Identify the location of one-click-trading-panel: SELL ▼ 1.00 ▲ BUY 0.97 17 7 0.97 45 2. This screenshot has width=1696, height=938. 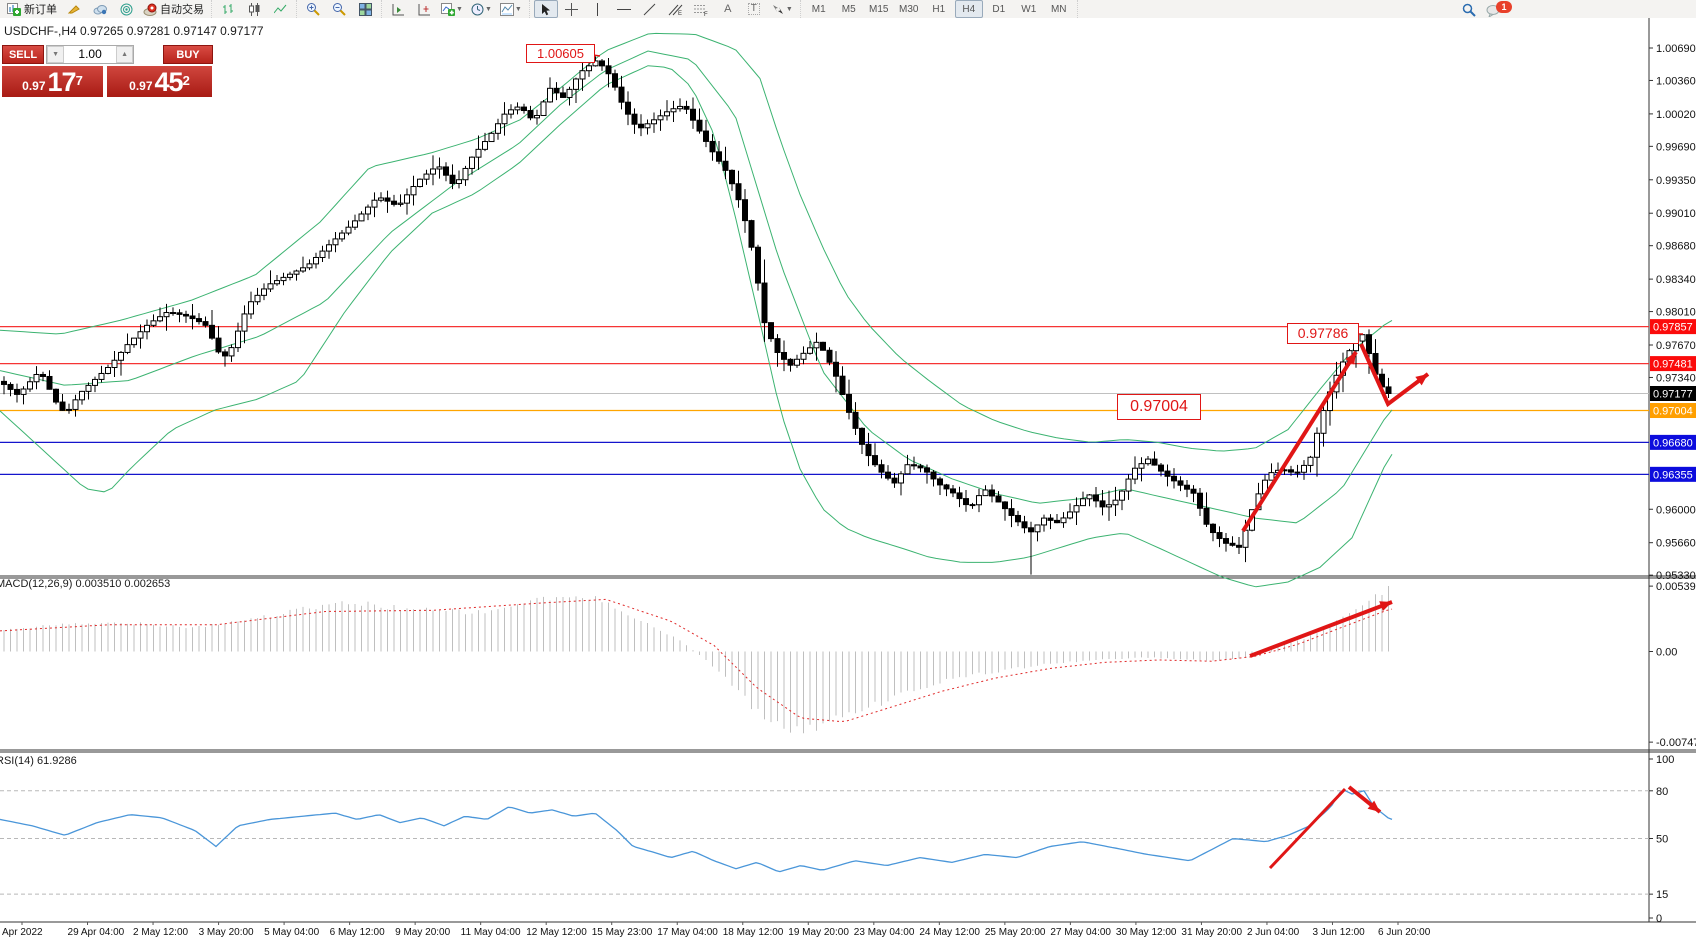
(107, 71).